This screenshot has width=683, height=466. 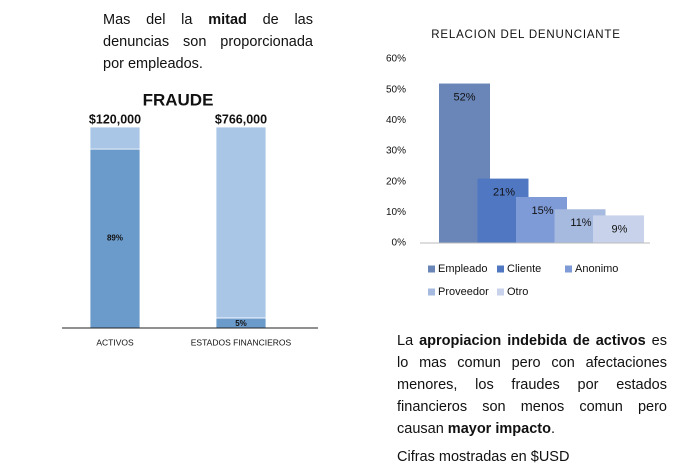 What do you see at coordinates (580, 223) in the screenshot?
I see `value-label: 11%` at bounding box center [580, 223].